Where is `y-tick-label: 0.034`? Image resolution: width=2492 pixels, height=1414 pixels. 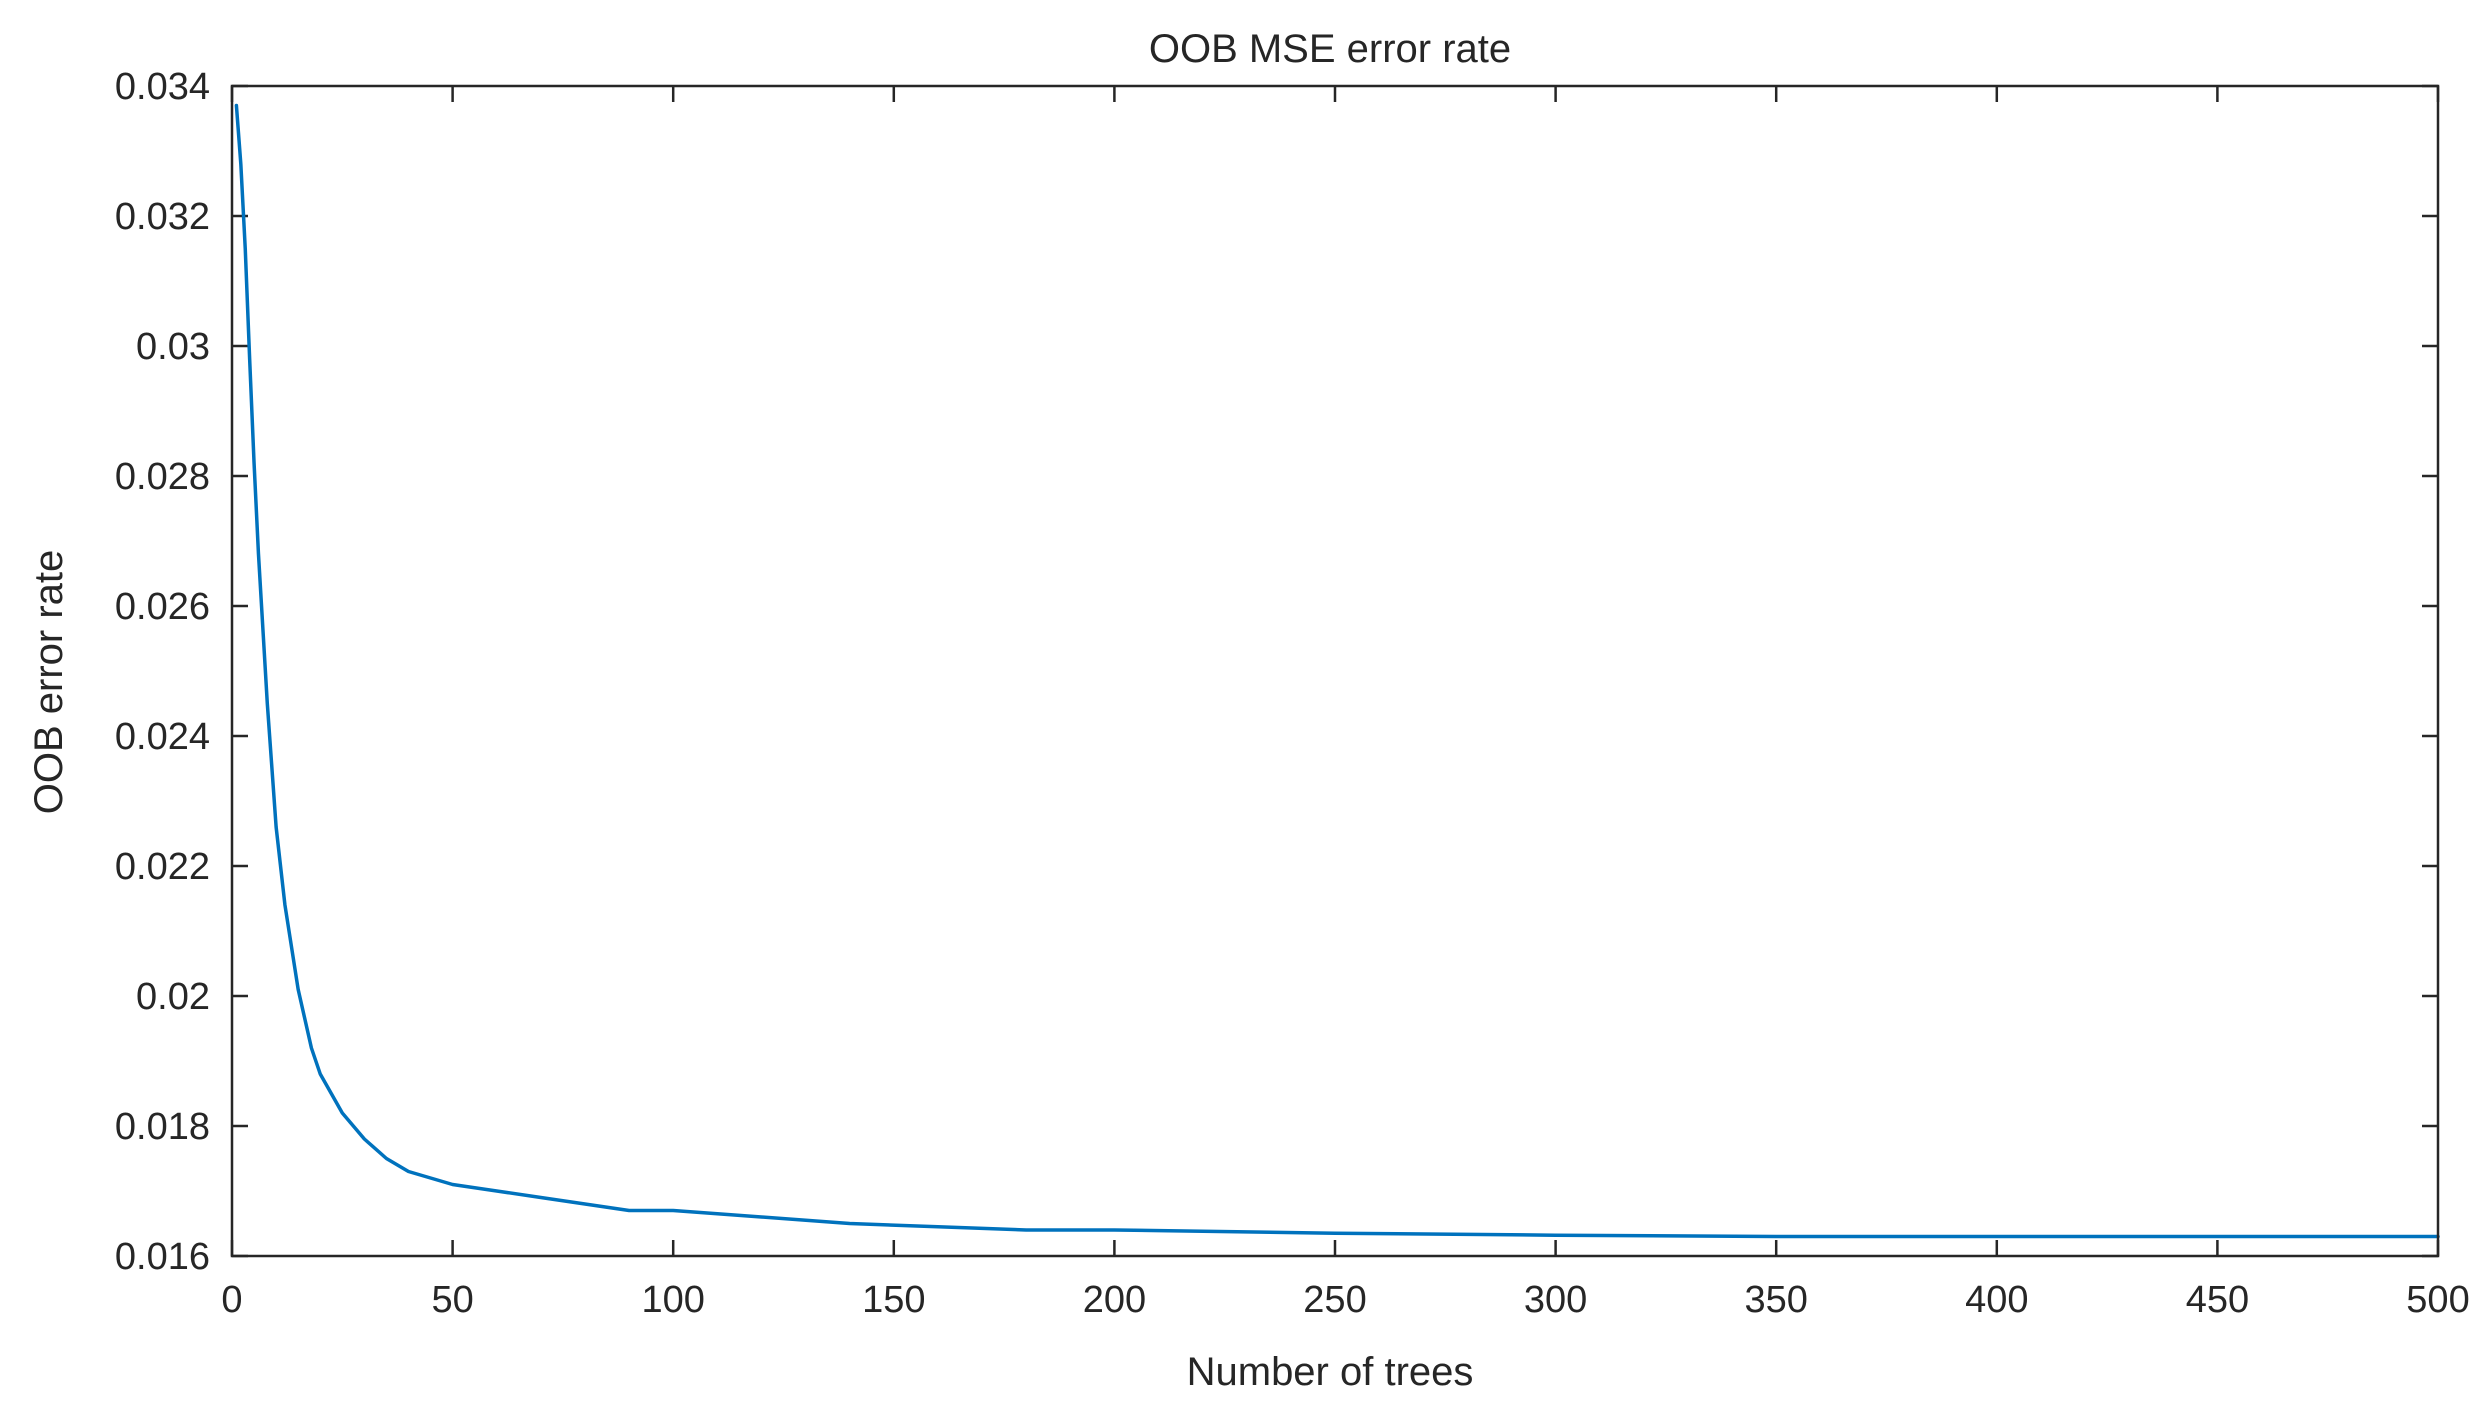 y-tick-label: 0.034 is located at coordinates (162, 87).